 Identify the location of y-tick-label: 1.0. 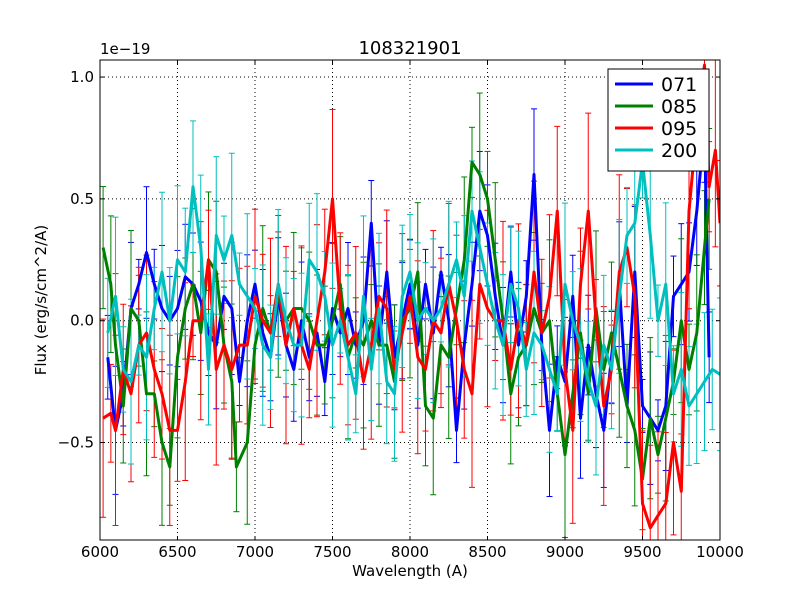
(82, 77).